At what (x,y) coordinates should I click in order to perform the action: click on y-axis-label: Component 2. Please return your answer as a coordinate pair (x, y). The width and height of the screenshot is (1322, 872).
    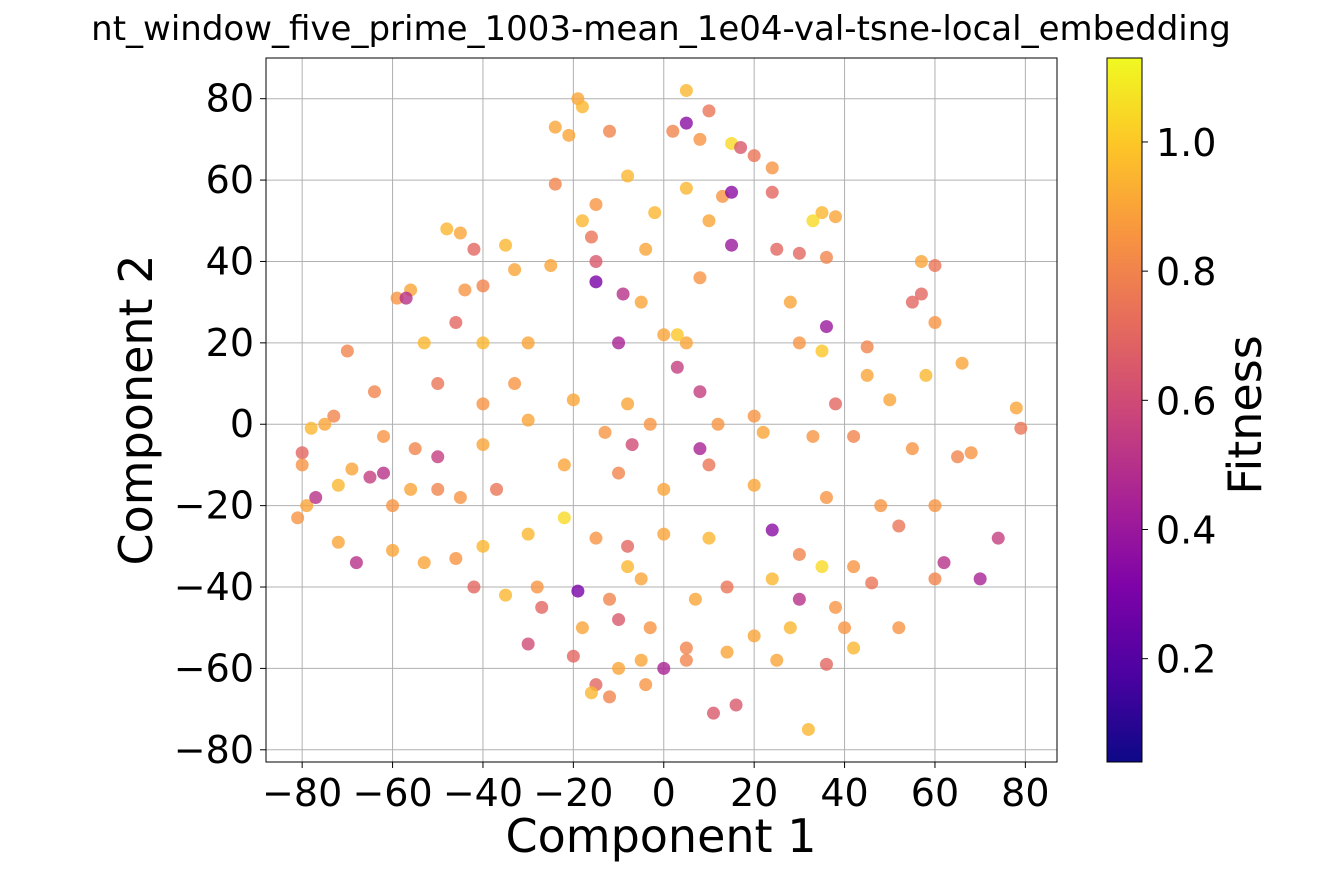
    Looking at the image, I should click on (136, 410).